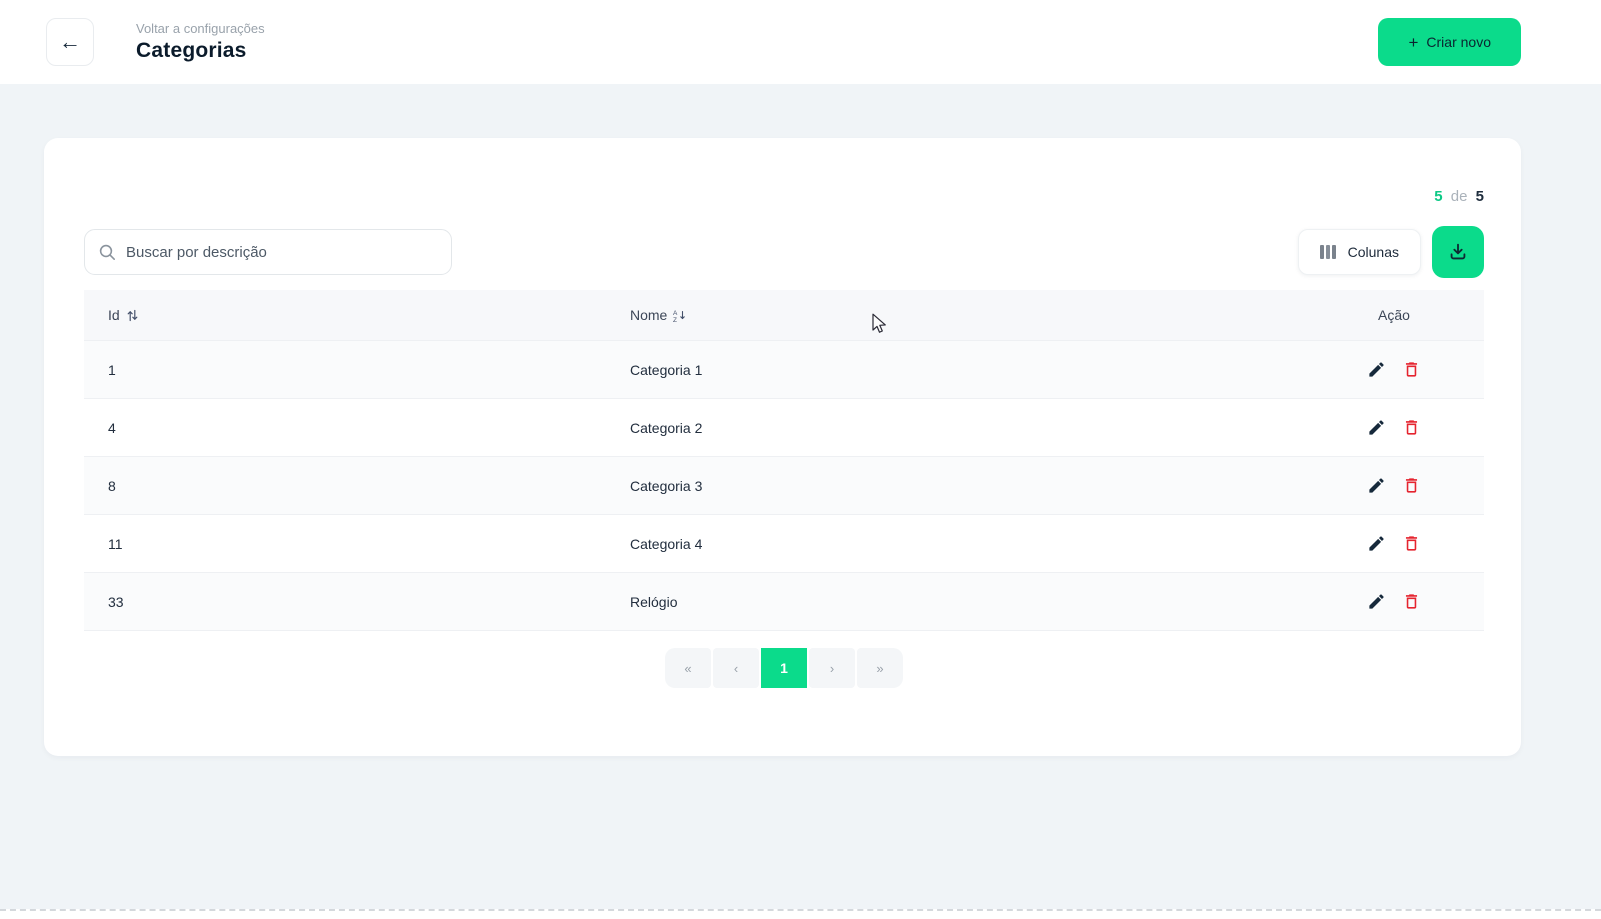  I want to click on table-row: 8 Categoria 3, so click(784, 485).